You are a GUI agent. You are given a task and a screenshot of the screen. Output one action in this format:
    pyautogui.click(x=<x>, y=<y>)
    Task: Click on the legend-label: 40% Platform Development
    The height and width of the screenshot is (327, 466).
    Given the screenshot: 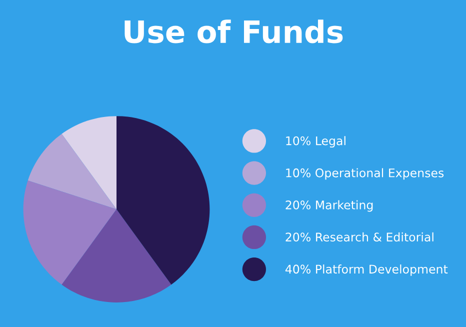 What is the action you would take?
    pyautogui.click(x=366, y=270)
    